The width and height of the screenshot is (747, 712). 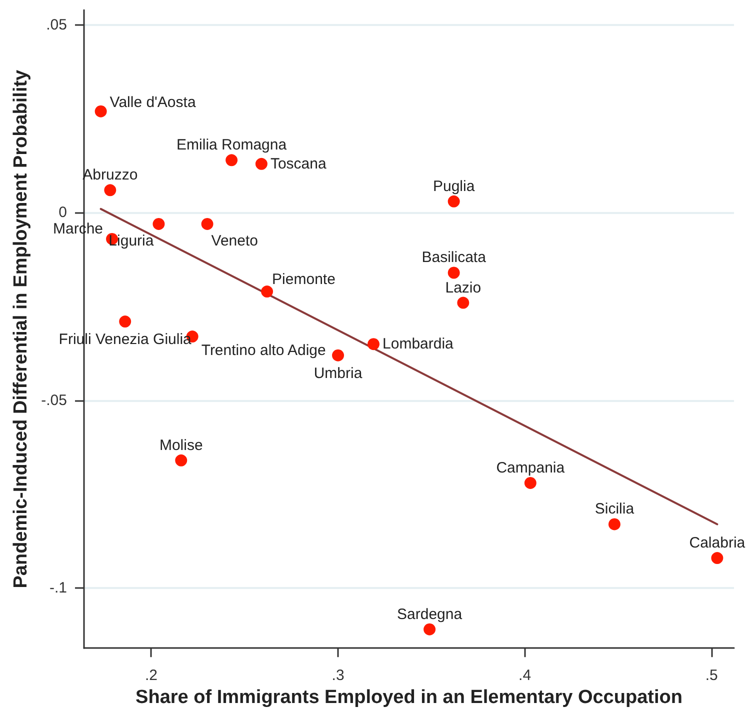 I want to click on annotation: Emilia Romagna, so click(x=232, y=145).